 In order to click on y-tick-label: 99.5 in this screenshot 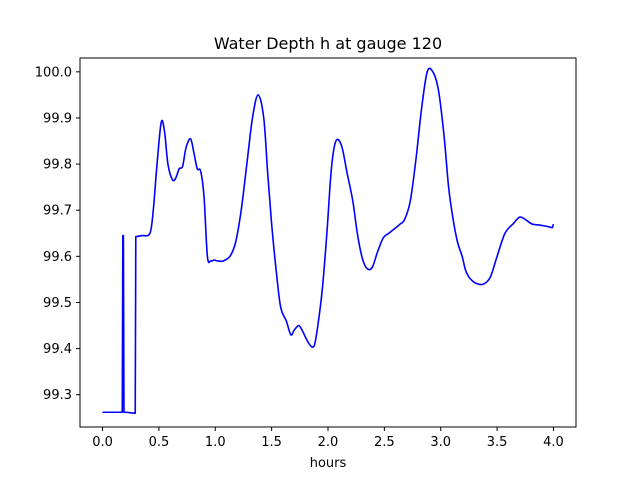, I will do `click(57, 303)`.